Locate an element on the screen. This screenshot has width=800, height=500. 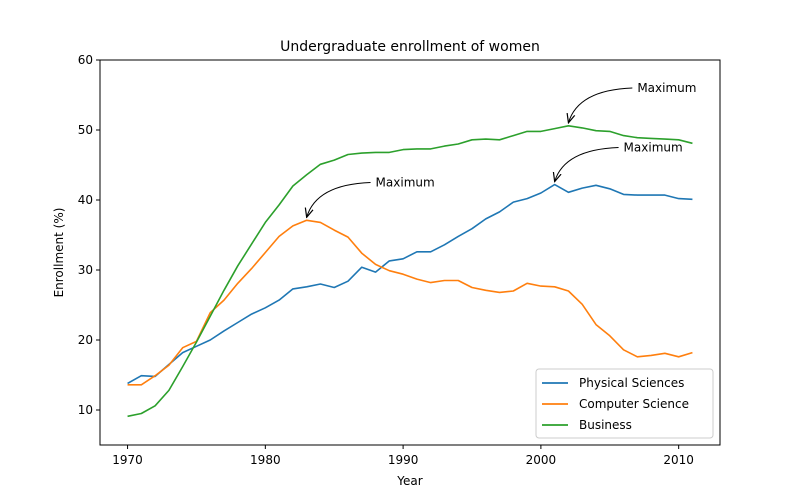
x-axis-label: Year is located at coordinates (409, 481).